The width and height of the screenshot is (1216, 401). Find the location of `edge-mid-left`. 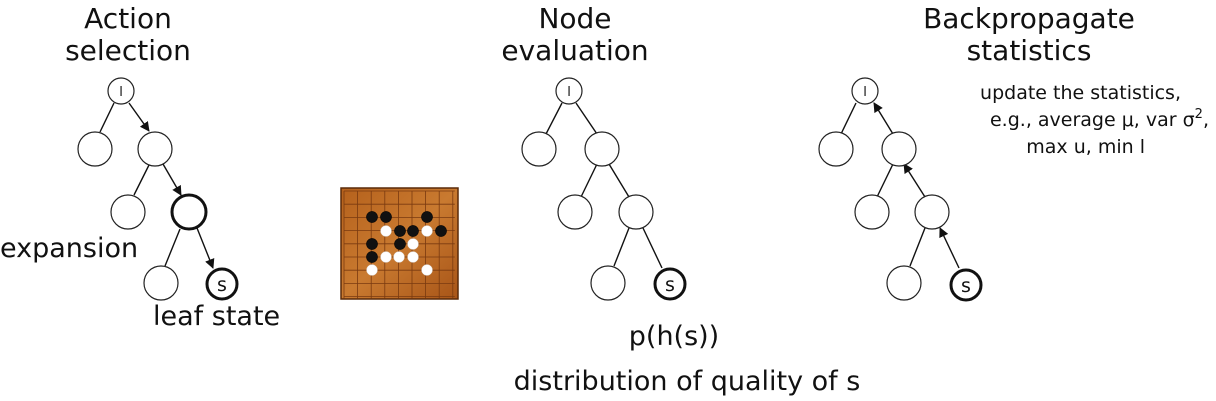

edge-mid-left is located at coordinates (141, 180).